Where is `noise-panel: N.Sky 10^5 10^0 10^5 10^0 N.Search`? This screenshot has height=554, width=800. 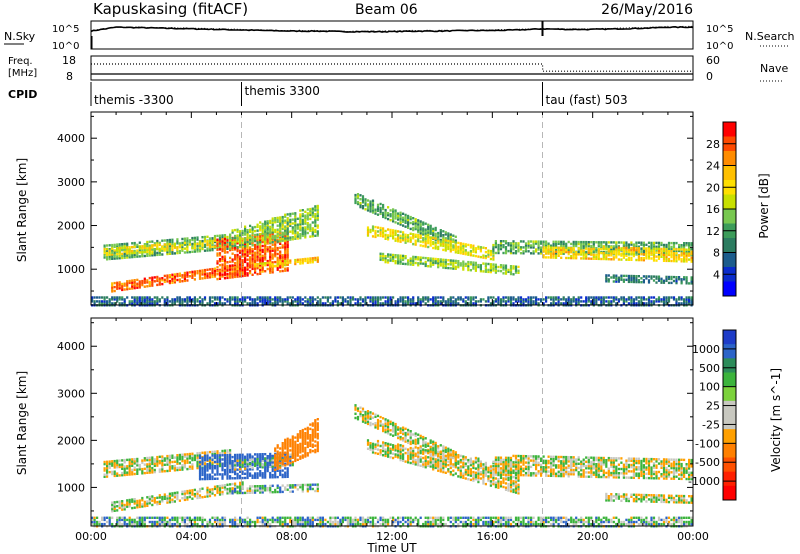 noise-panel: N.Sky 10^5 10^0 10^5 10^0 N.Search is located at coordinates (399, 36).